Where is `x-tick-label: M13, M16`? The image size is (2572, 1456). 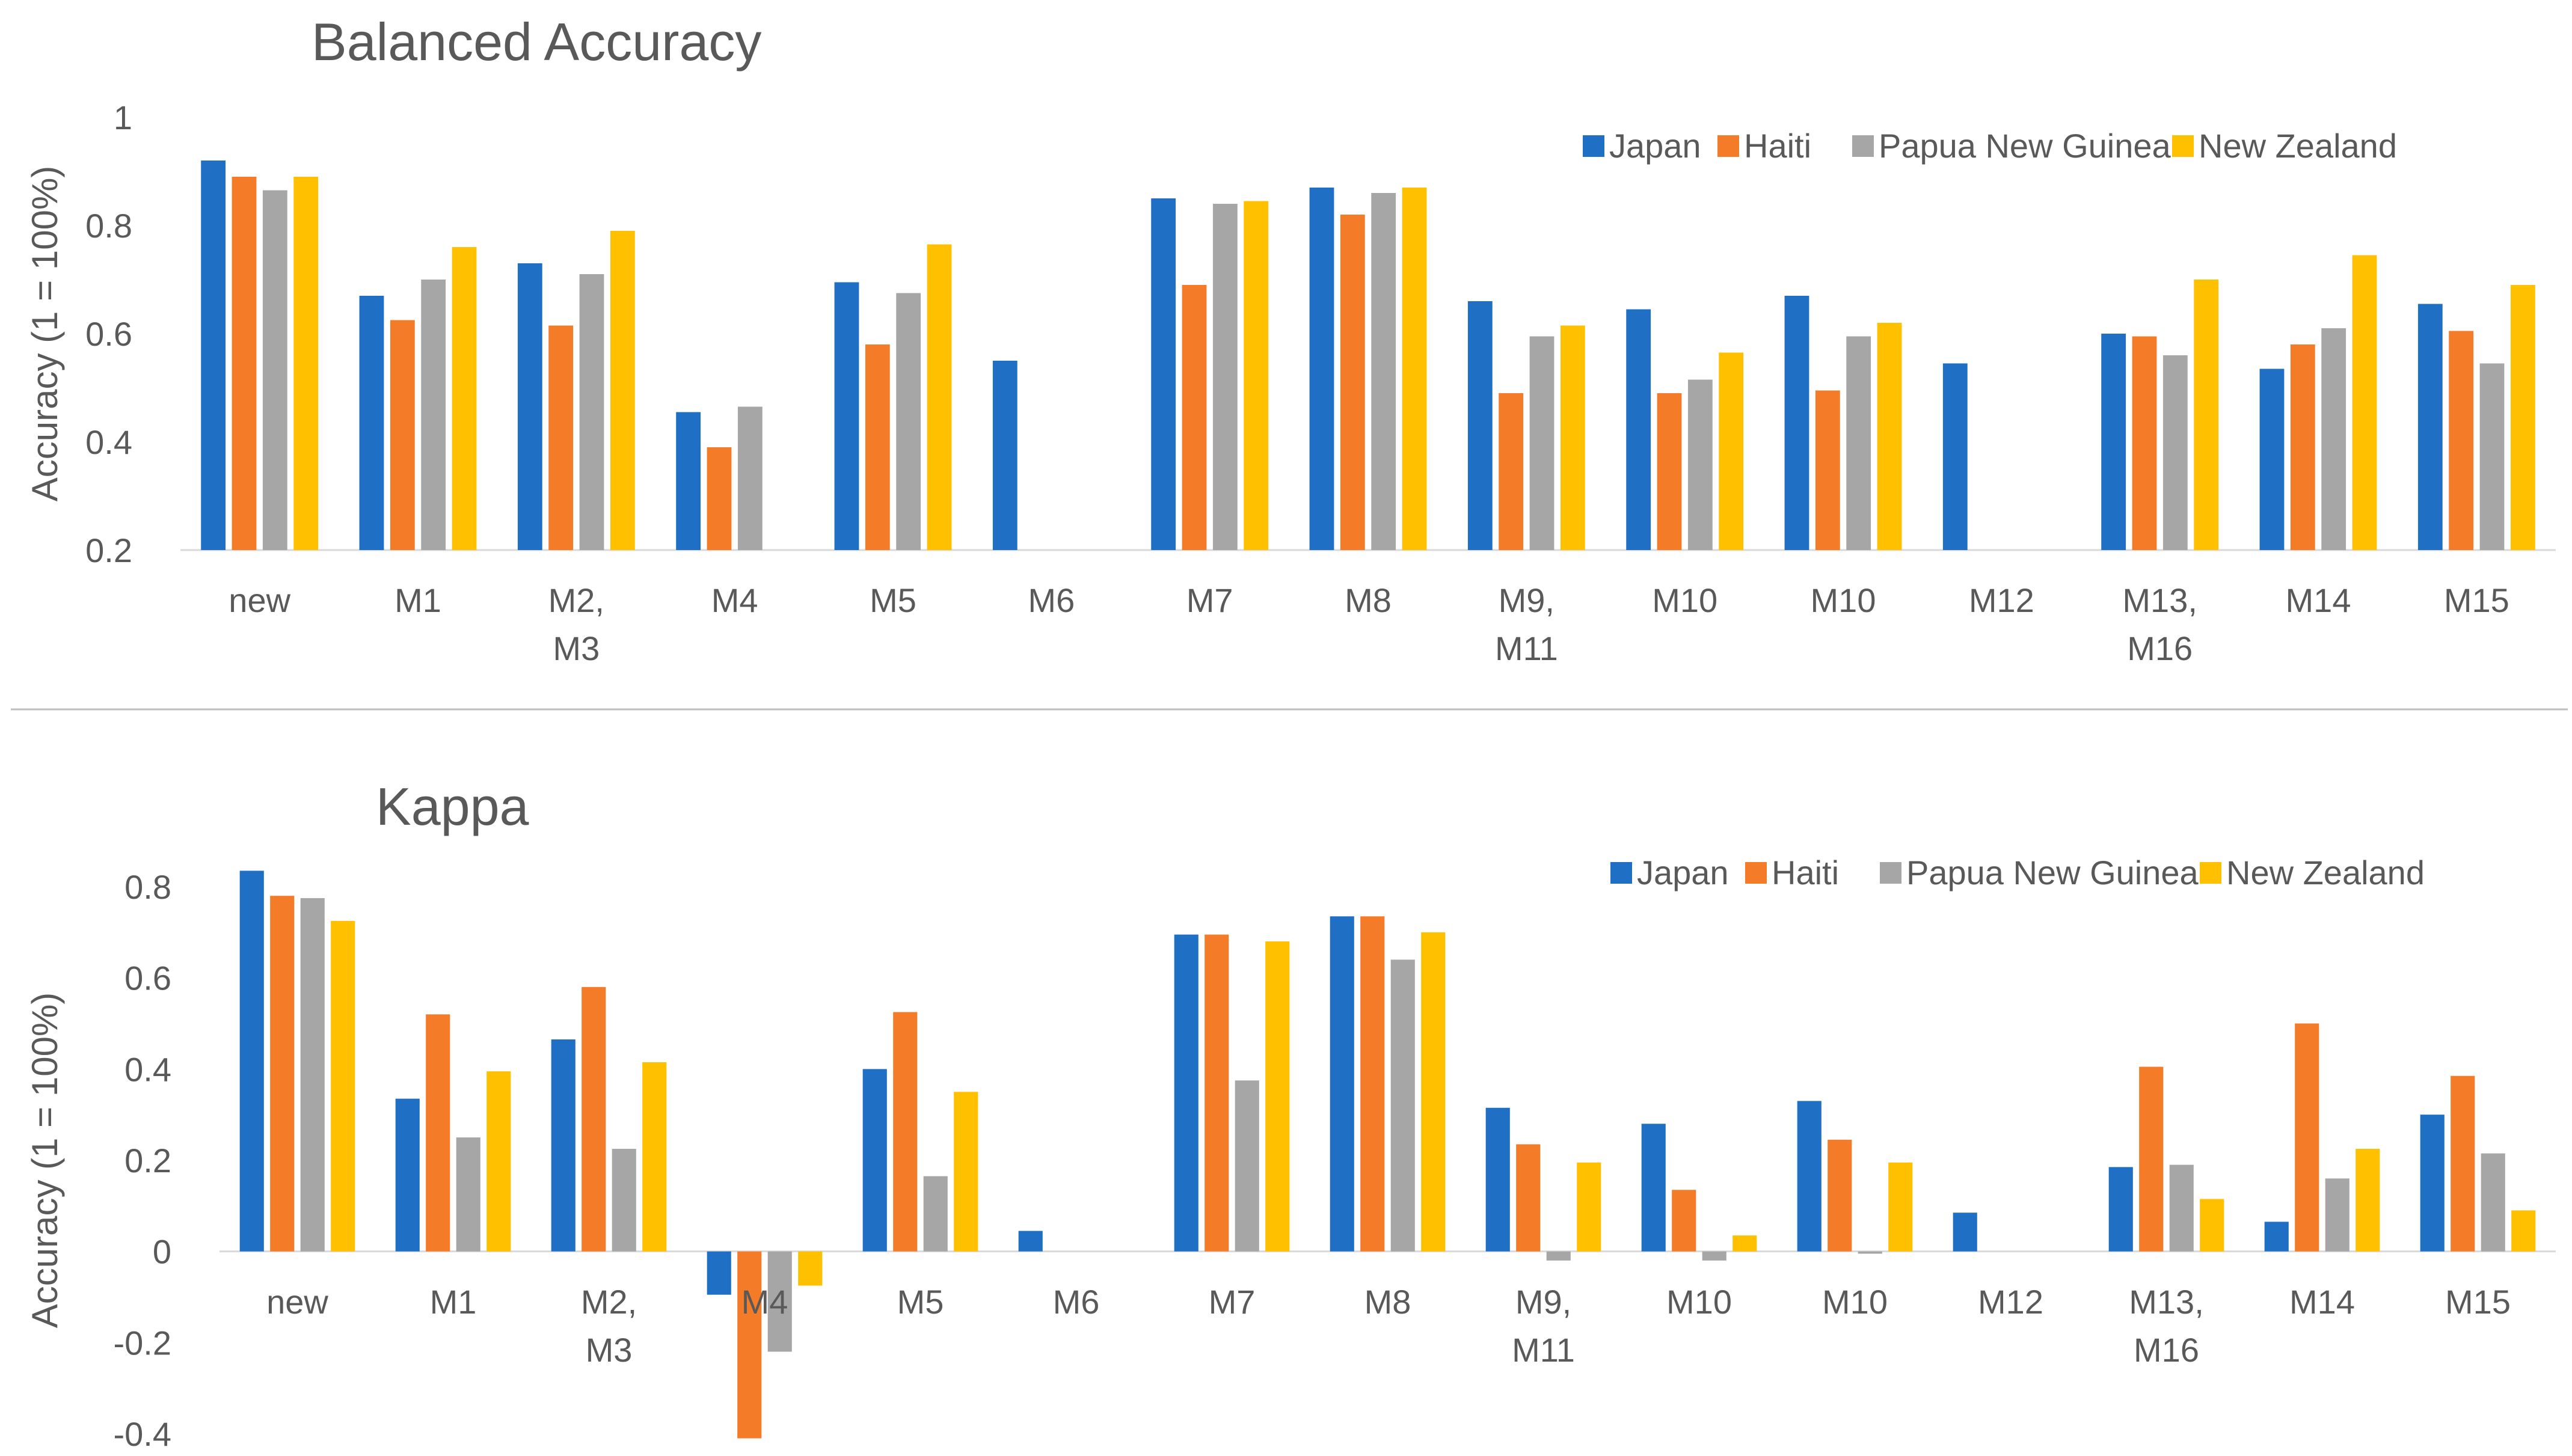 x-tick-label: M13, M16 is located at coordinates (2159, 624).